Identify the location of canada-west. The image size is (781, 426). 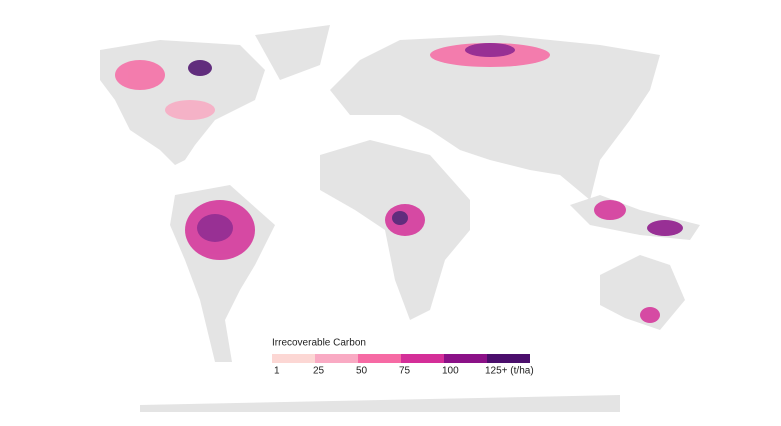
(140, 75).